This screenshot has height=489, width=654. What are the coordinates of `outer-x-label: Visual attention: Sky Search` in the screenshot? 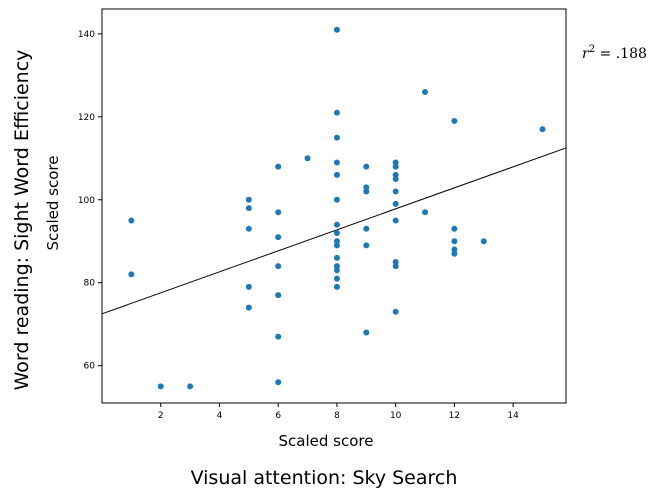 It's located at (324, 478).